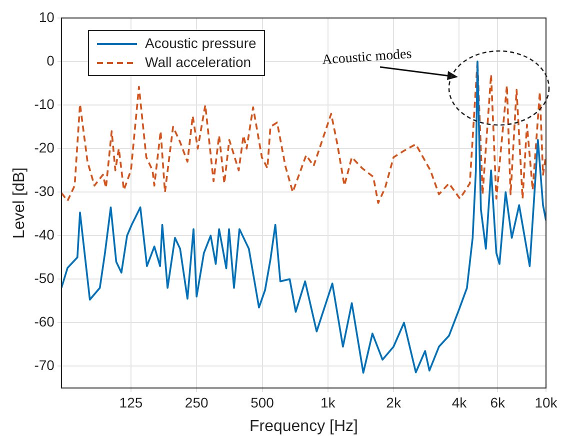 This screenshot has height=442, width=566. What do you see at coordinates (196, 402) in the screenshot?
I see `x-tick-label: 250` at bounding box center [196, 402].